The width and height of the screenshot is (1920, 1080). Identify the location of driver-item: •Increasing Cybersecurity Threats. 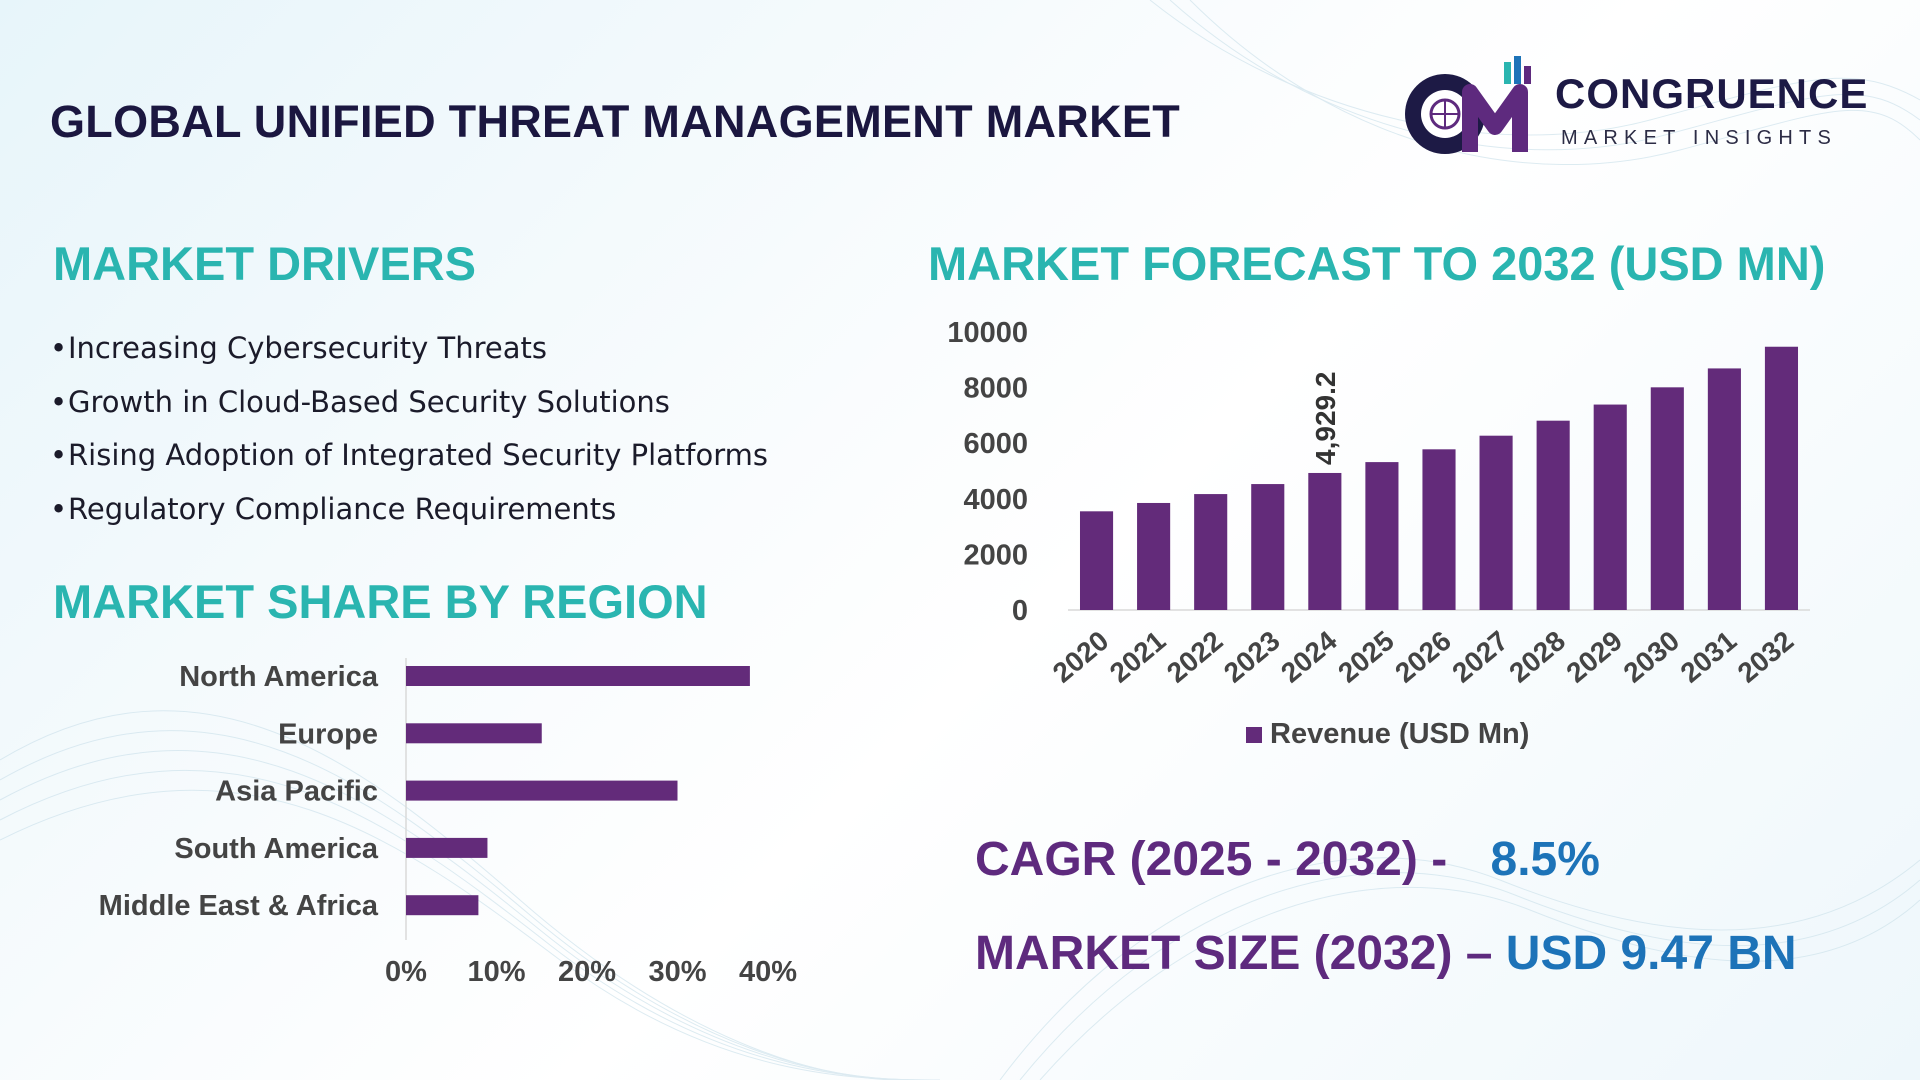
(299, 348).